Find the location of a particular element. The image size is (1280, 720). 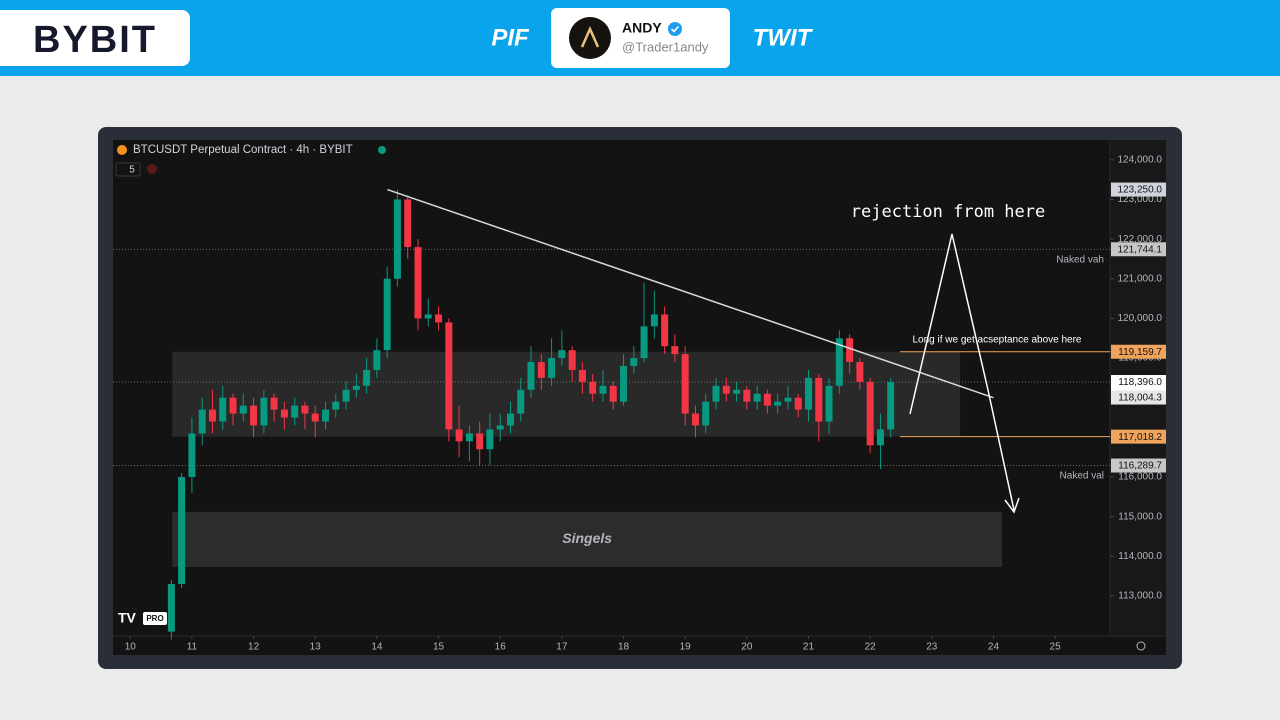

y-tick-label: 121,000.0 is located at coordinates (1140, 278).